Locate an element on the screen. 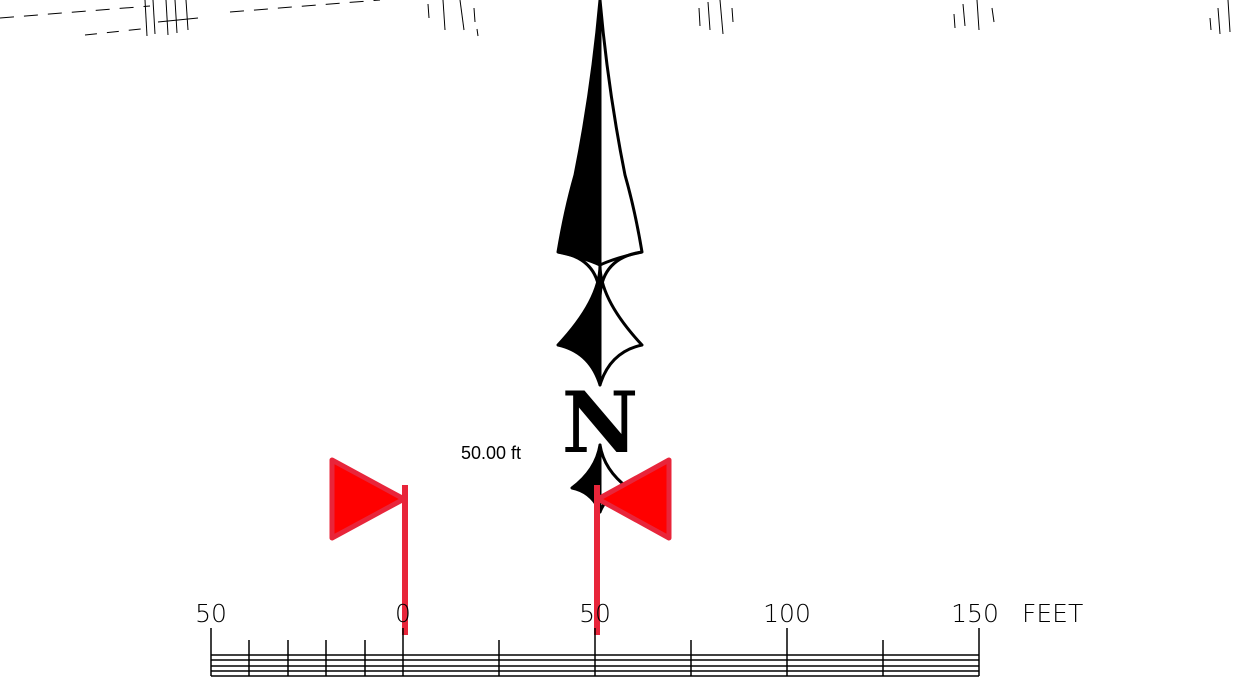  scale-label-3: 100 is located at coordinates (787, 613).